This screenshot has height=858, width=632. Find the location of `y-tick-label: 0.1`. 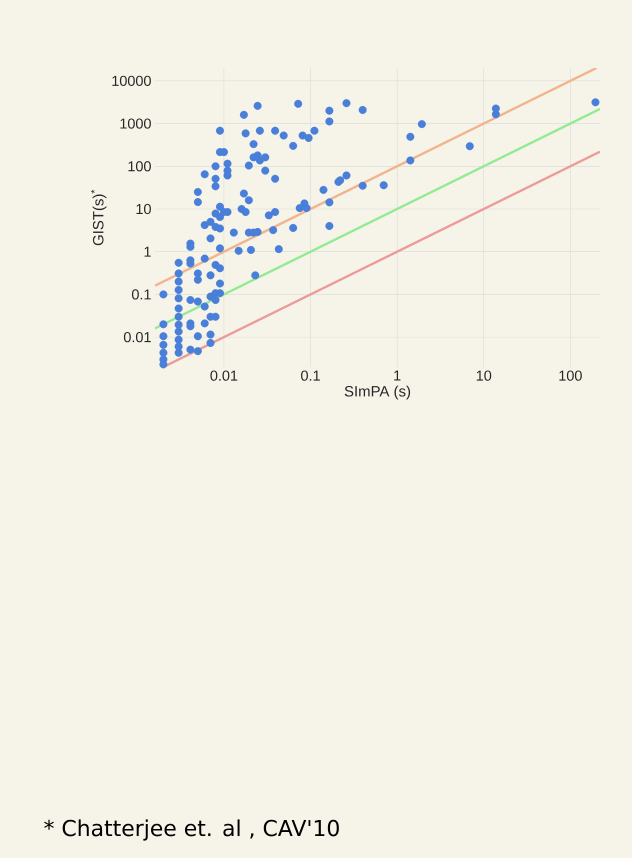

y-tick-label: 0.1 is located at coordinates (141, 294).